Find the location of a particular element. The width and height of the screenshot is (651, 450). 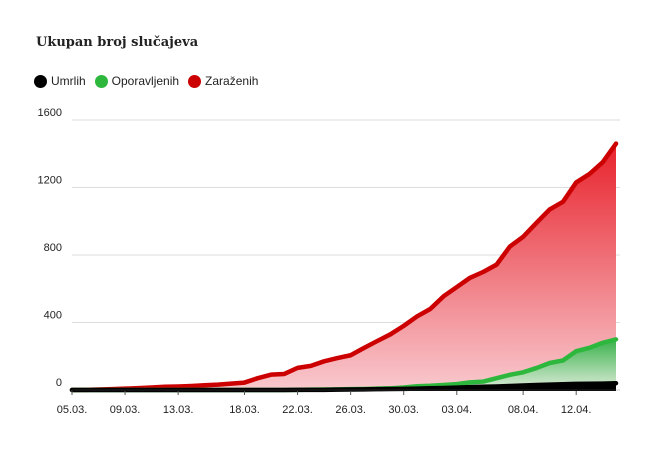

y-tick-label-1200: 1200 is located at coordinates (50, 181).